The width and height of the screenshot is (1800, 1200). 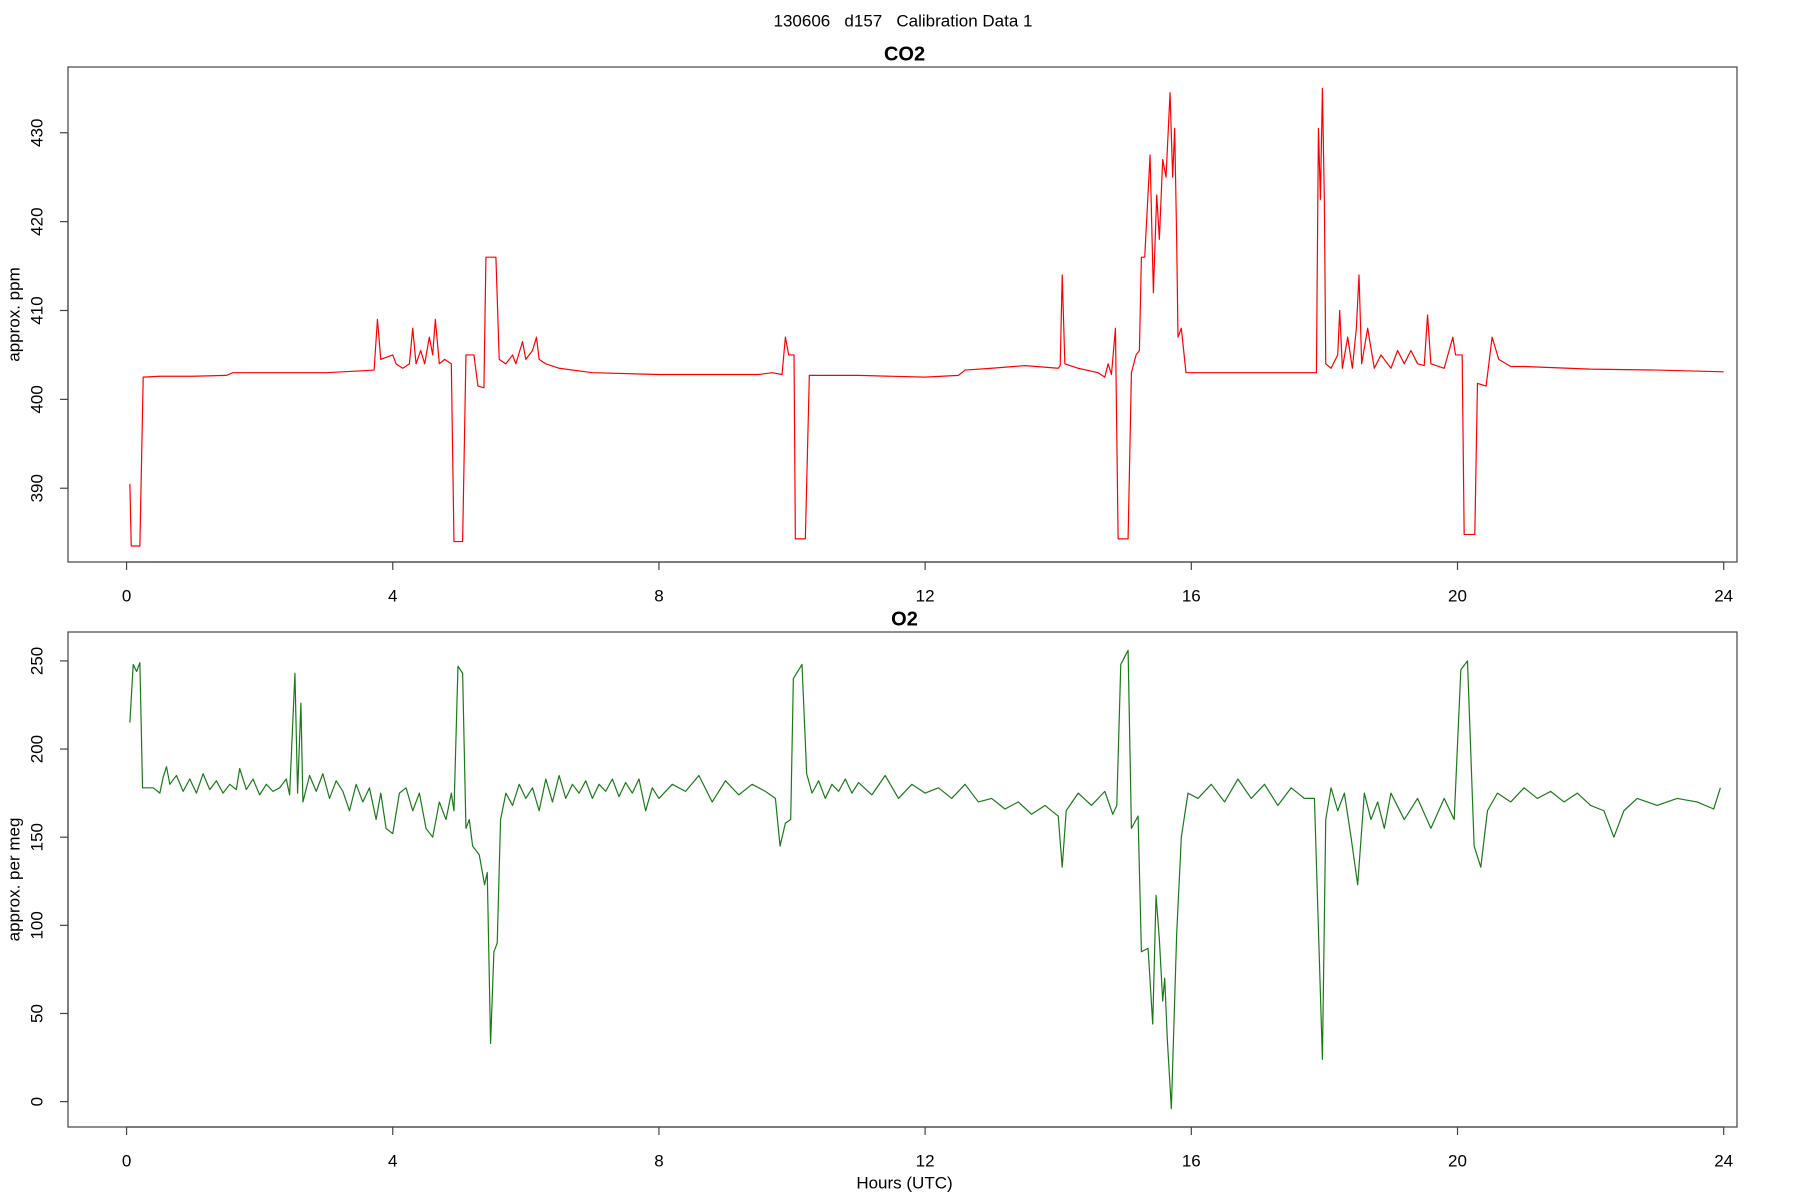 What do you see at coordinates (36, 661) in the screenshot?
I see `y-tick-label: 250` at bounding box center [36, 661].